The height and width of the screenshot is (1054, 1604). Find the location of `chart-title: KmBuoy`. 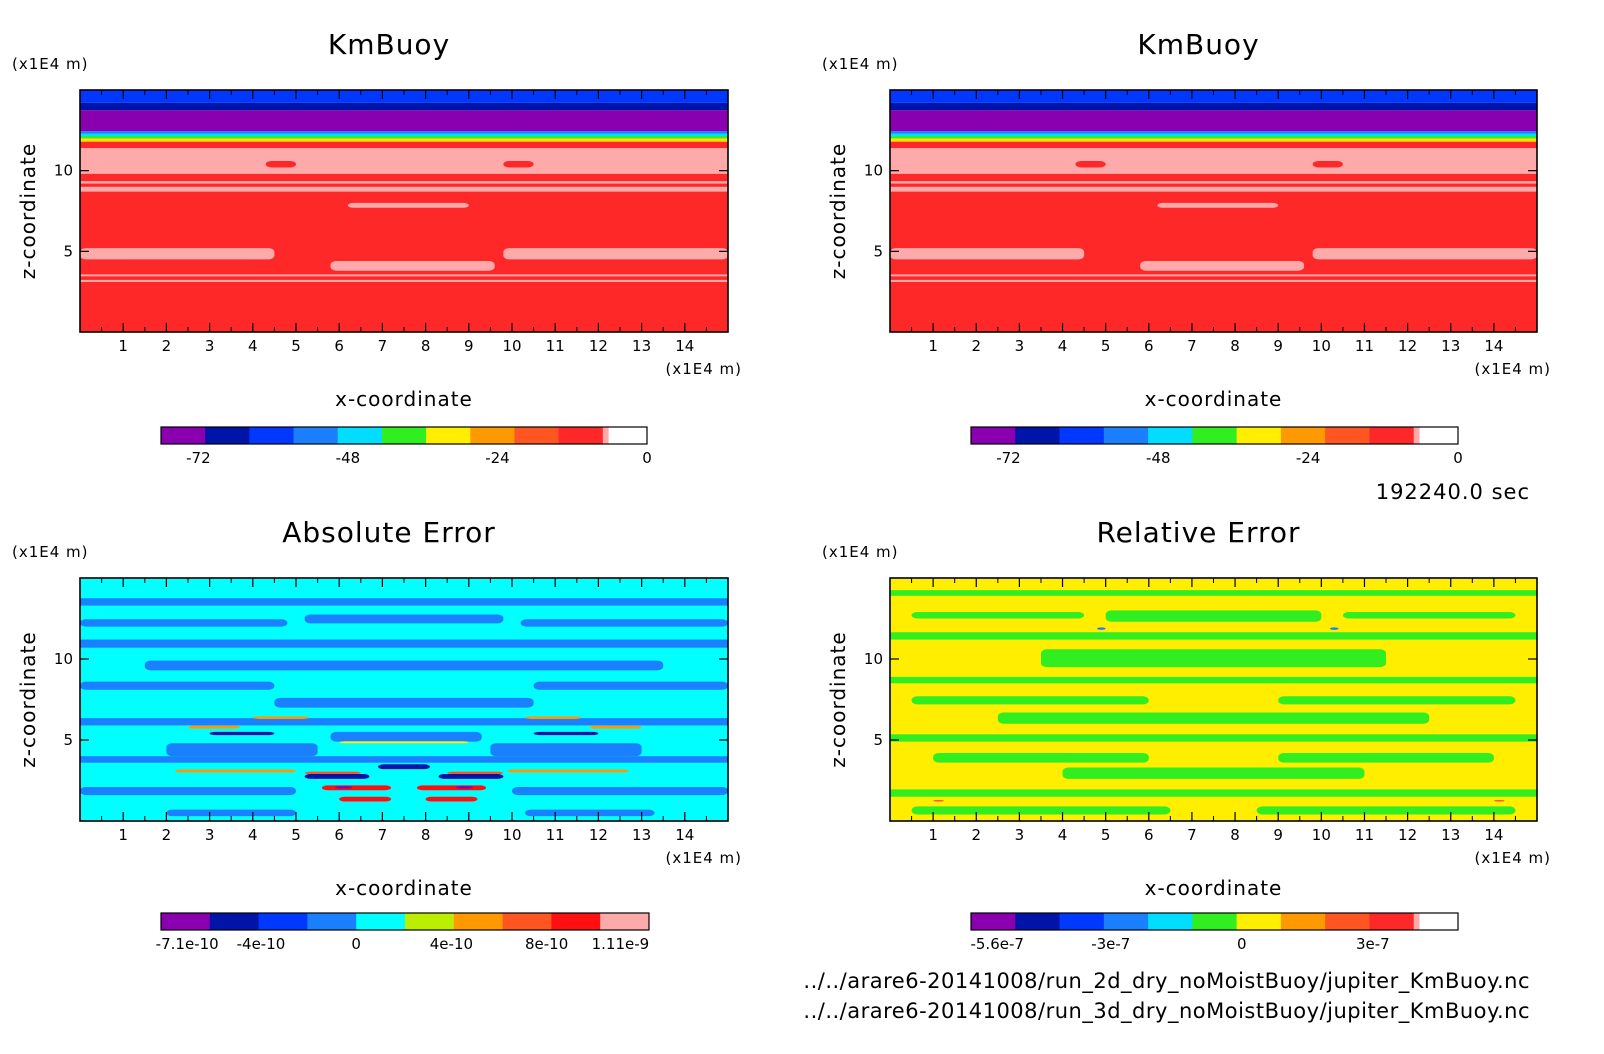

chart-title: KmBuoy is located at coordinates (389, 44).